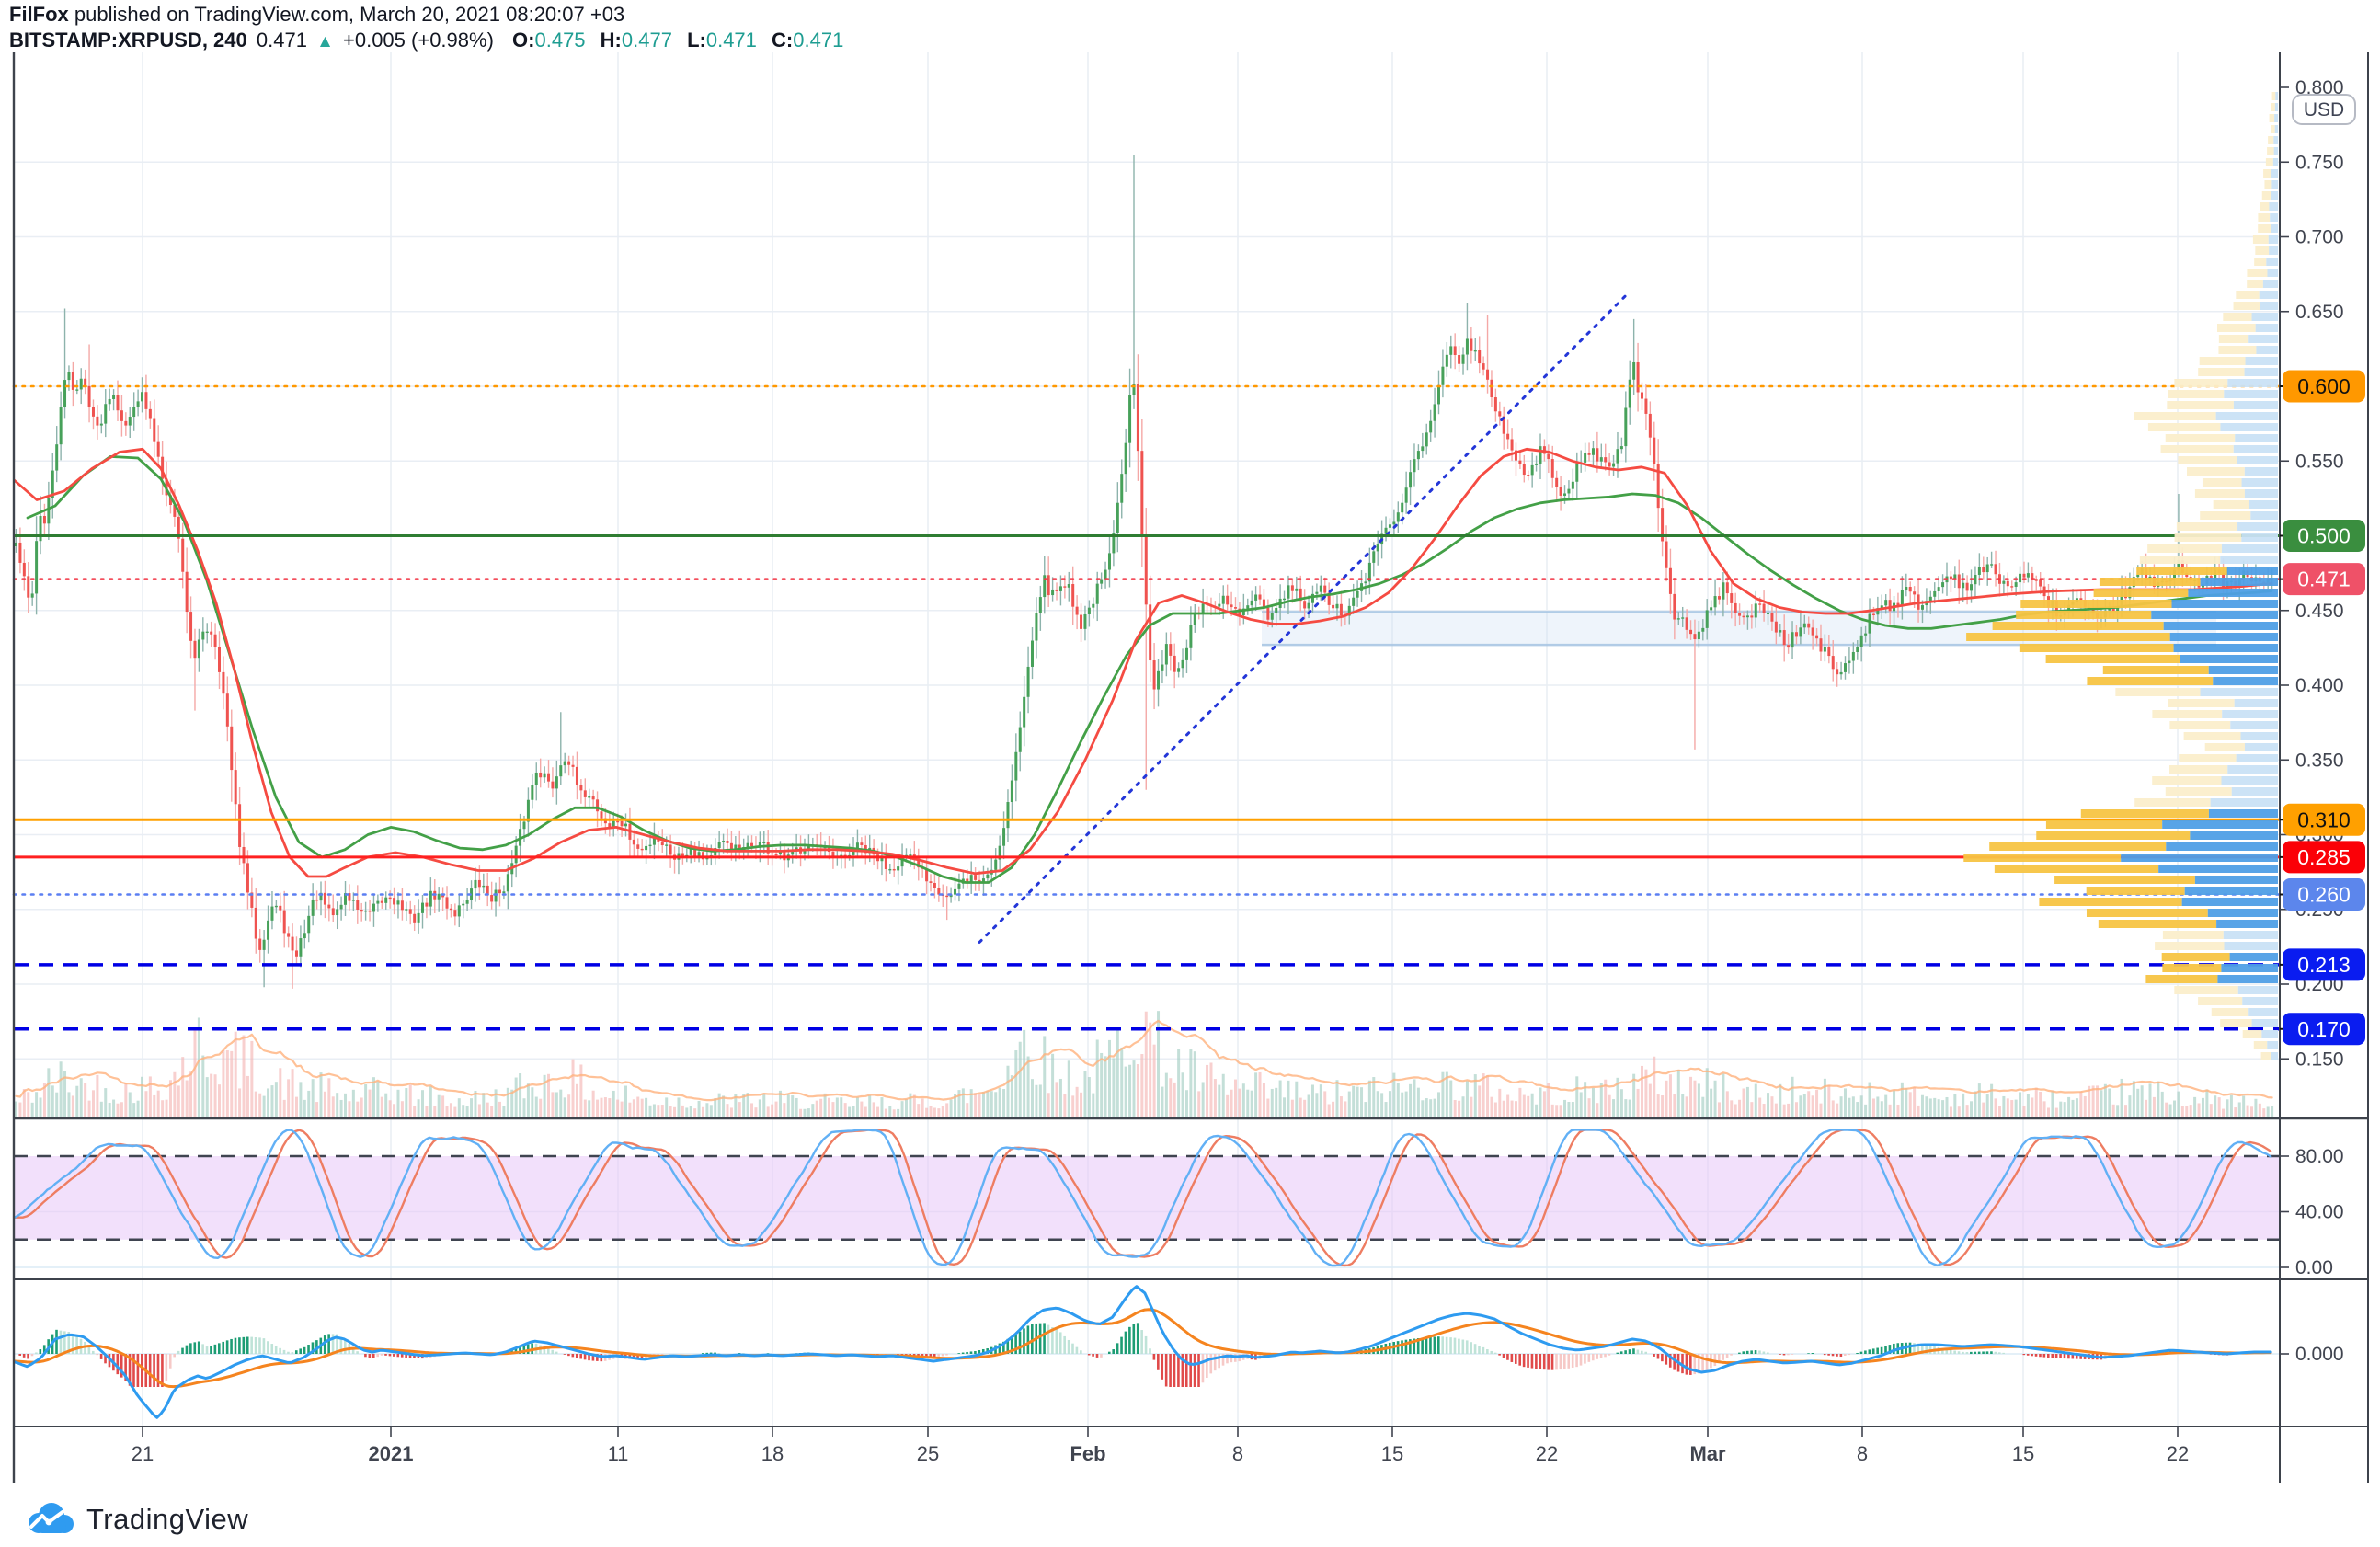 This screenshot has height=1547, width=2380. I want to click on svg-text: 25, so click(928, 1453).